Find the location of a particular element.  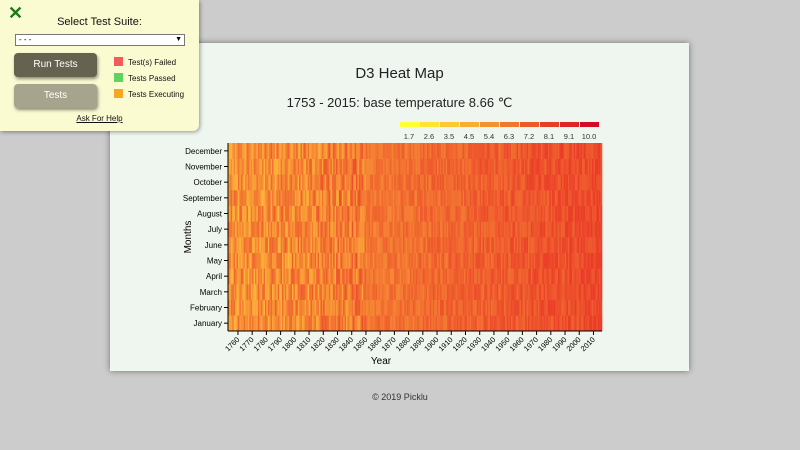

close-icon: ✕ is located at coordinates (16, 13).